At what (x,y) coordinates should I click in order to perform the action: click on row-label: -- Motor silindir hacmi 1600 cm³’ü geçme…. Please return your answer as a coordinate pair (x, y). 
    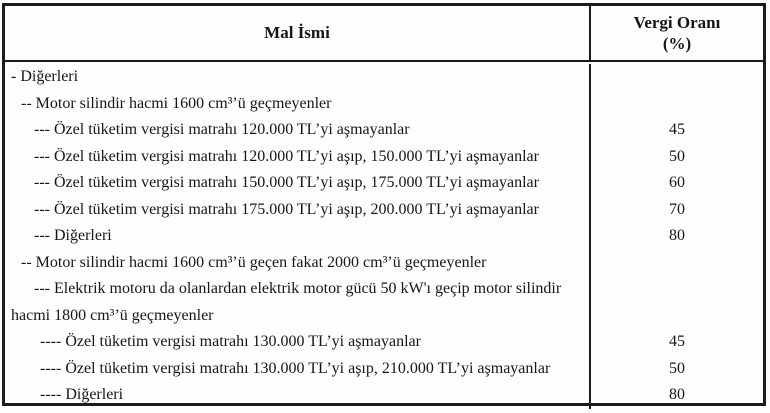
    Looking at the image, I should click on (298, 103).